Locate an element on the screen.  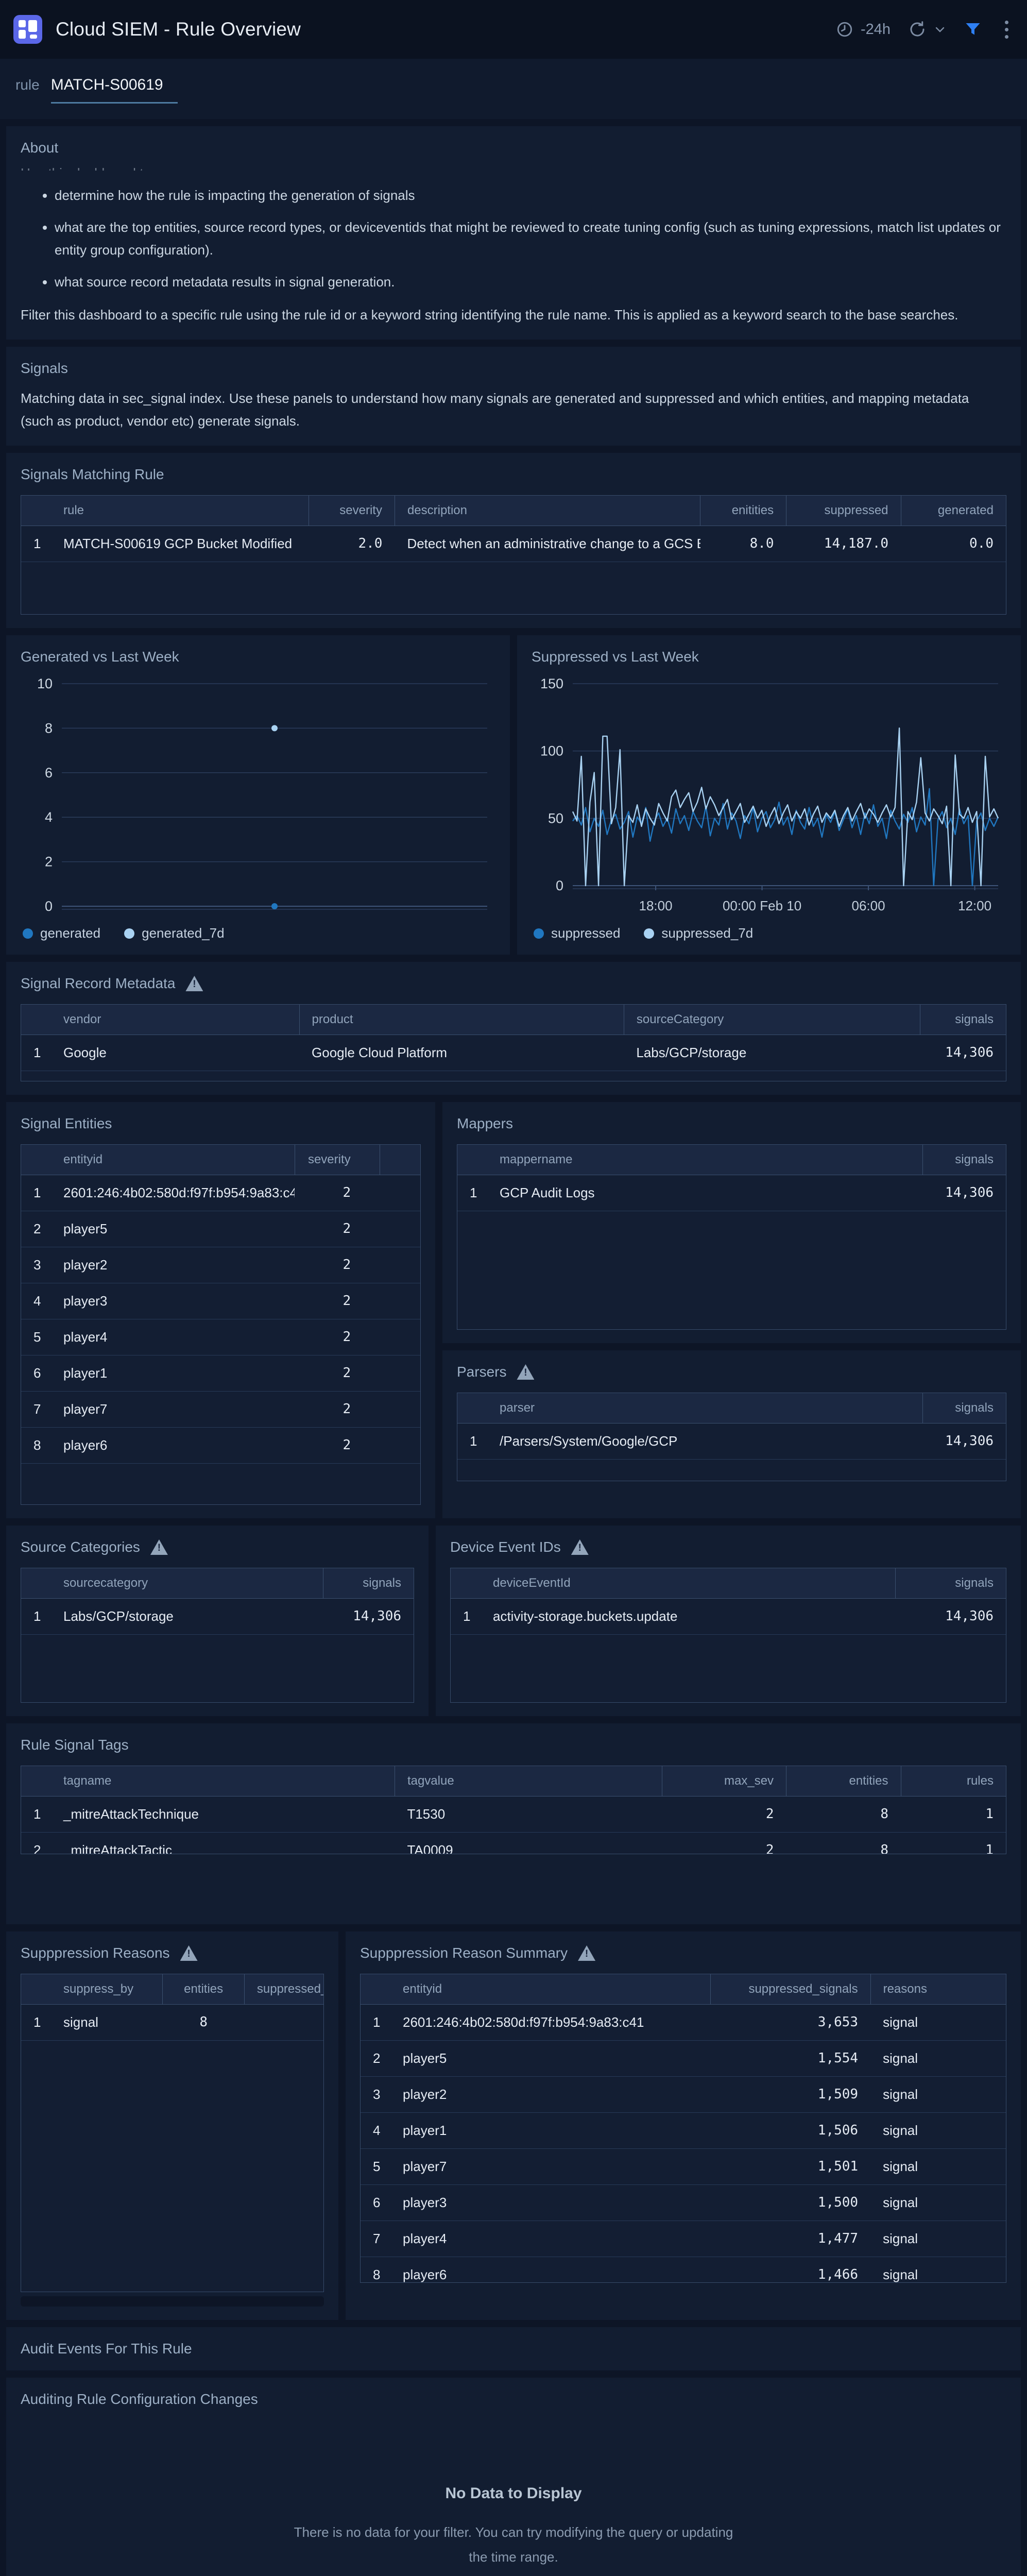
legend-label: suppressed is located at coordinates (586, 933).